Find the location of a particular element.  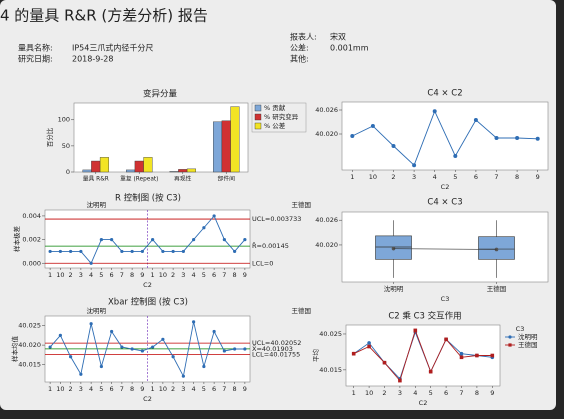

plot-area is located at coordinates (445, 136).